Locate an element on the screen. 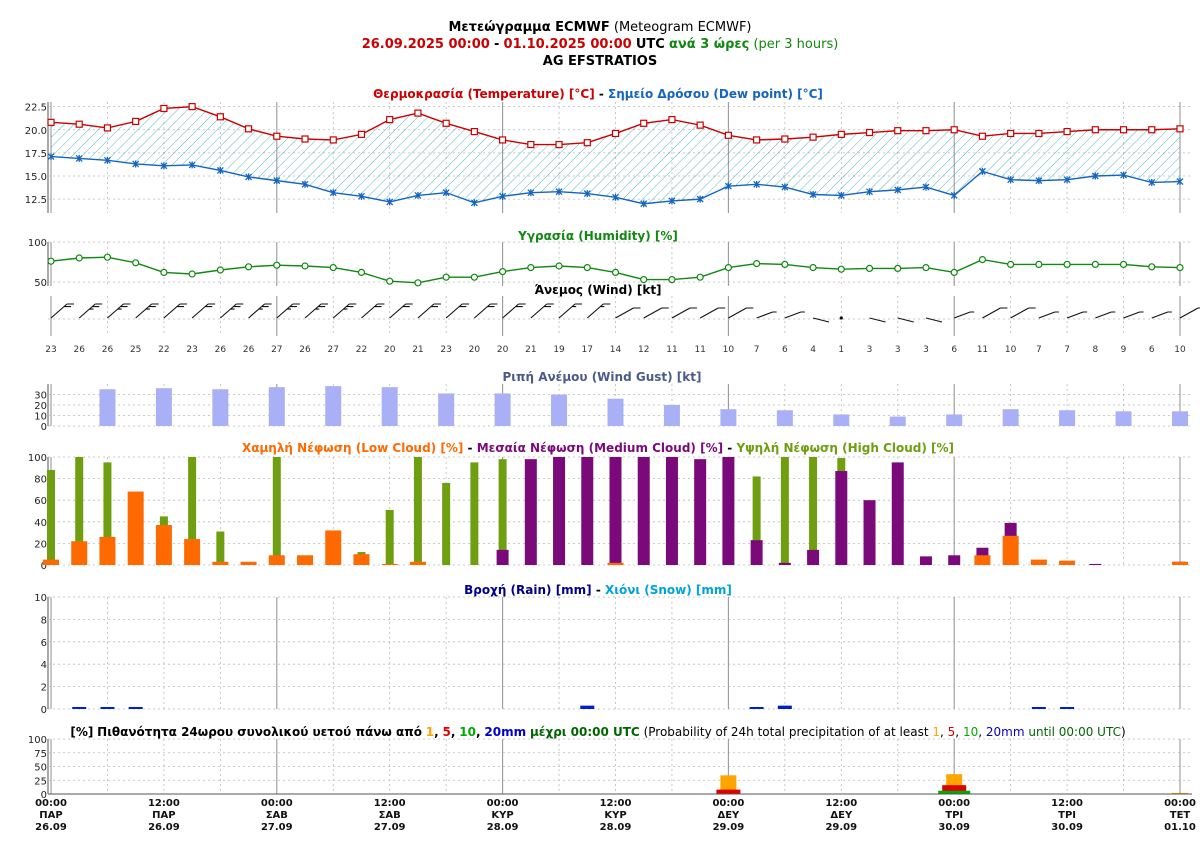 The height and width of the screenshot is (851, 1200). x-tick-date: 30.09 is located at coordinates (1067, 827).